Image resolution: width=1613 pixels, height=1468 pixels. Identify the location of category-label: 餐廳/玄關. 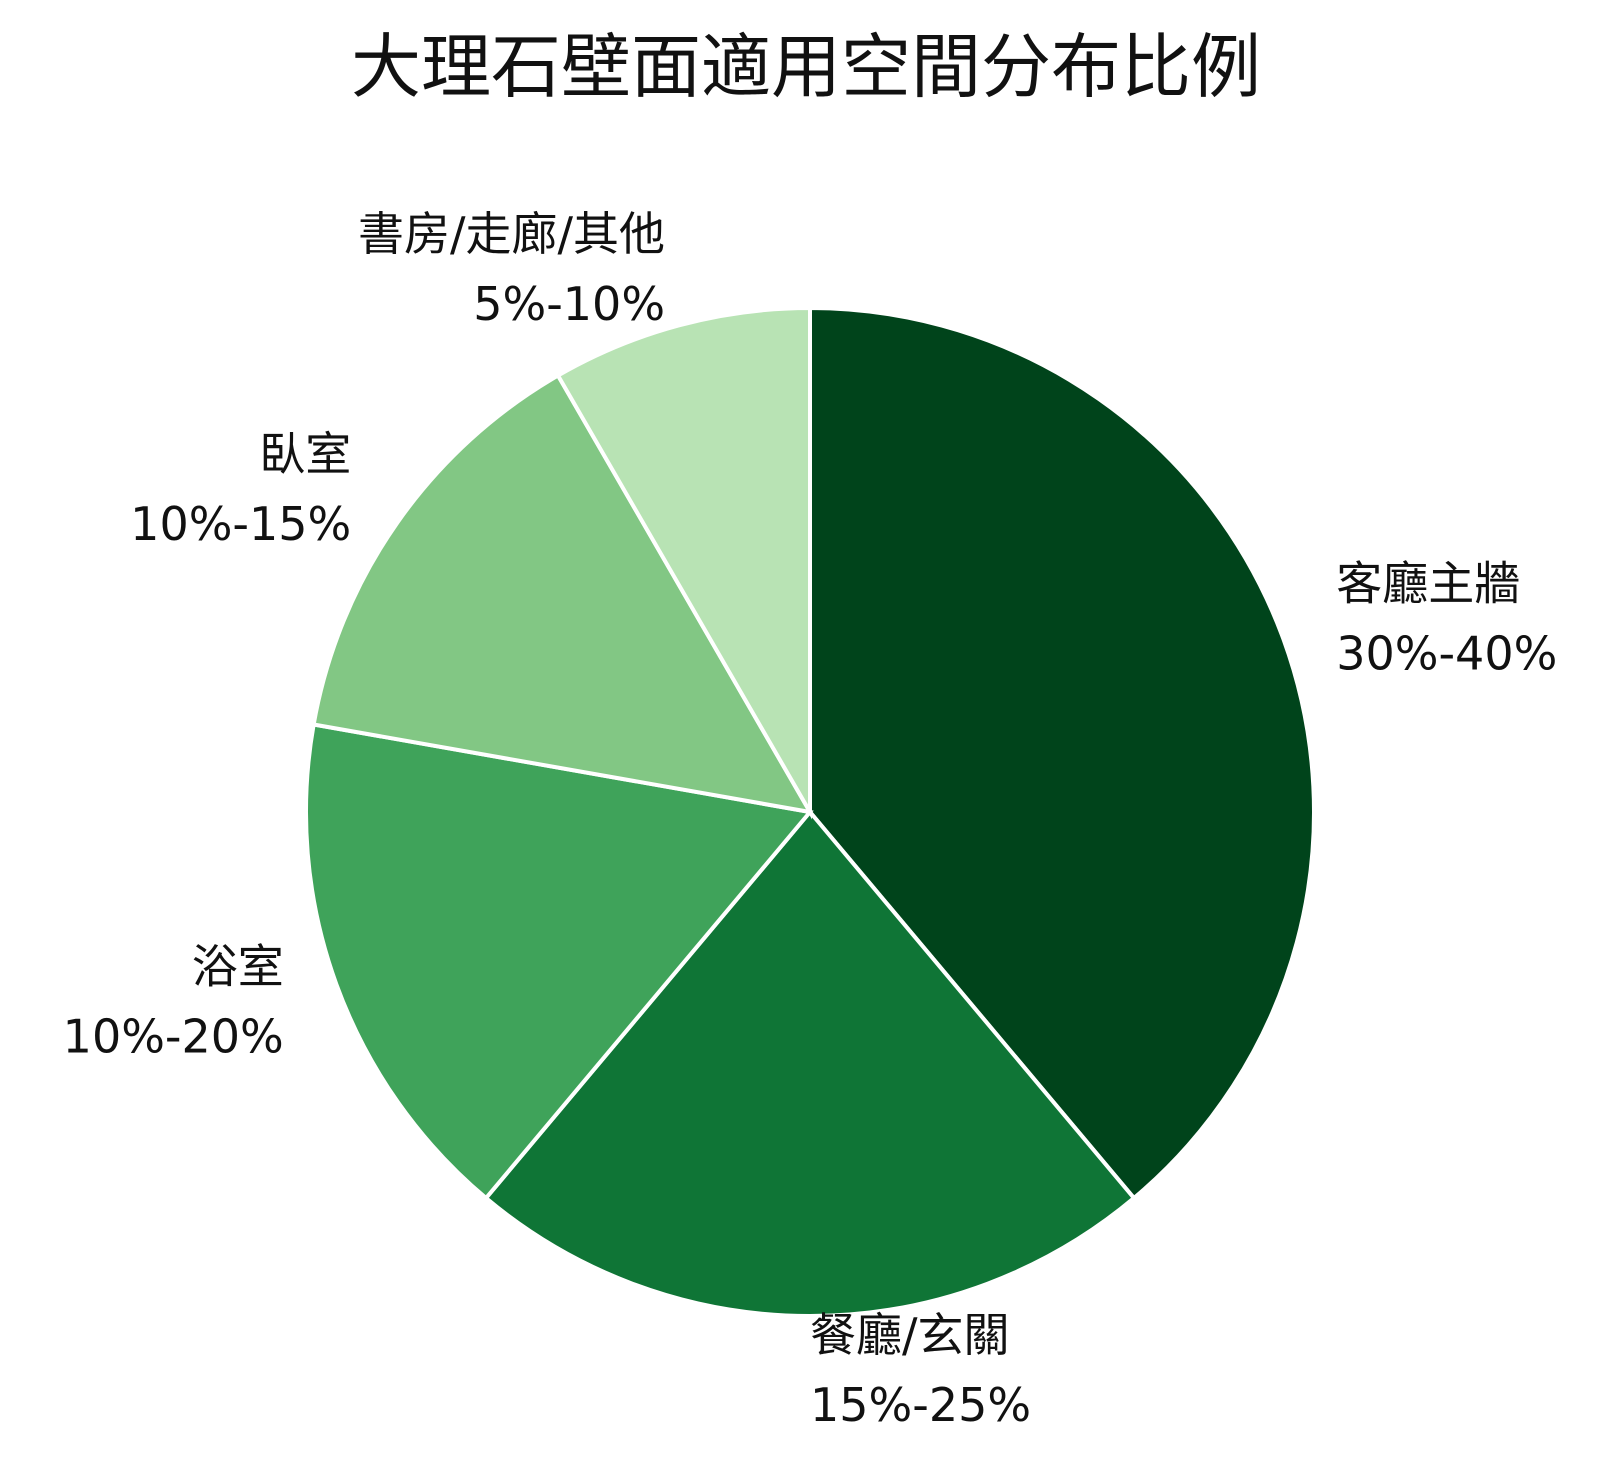
(910, 1335).